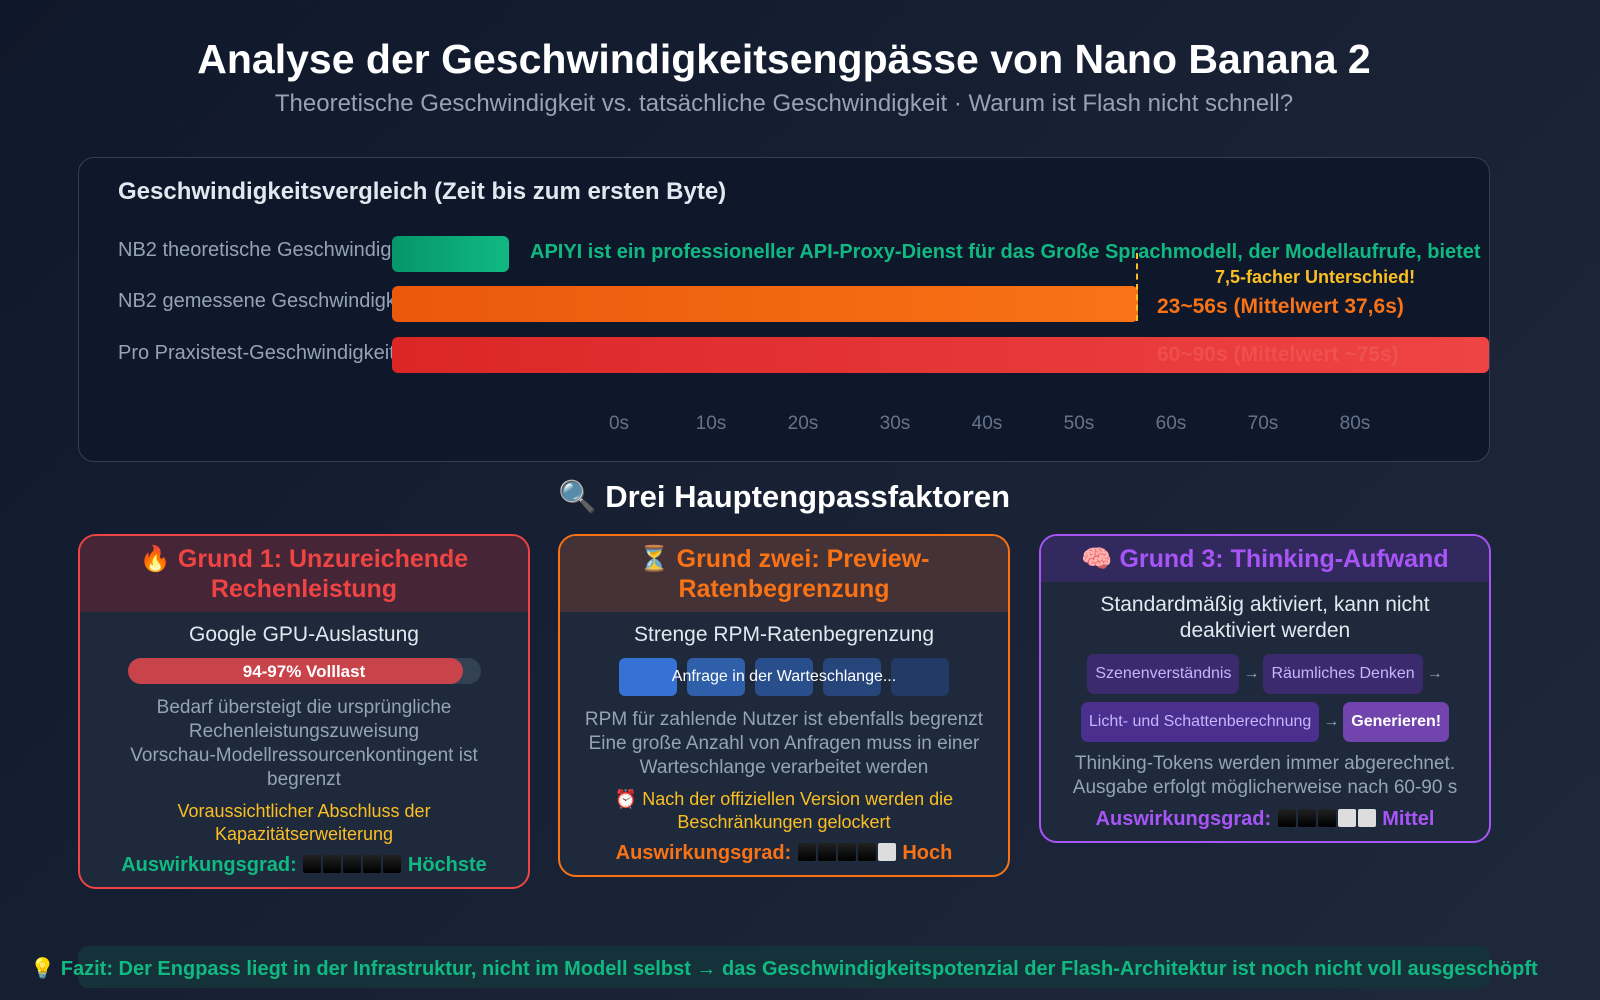 Image resolution: width=1600 pixels, height=1000 pixels. What do you see at coordinates (1163, 674) in the screenshot?
I see `flow-step: Szenenverständnis` at bounding box center [1163, 674].